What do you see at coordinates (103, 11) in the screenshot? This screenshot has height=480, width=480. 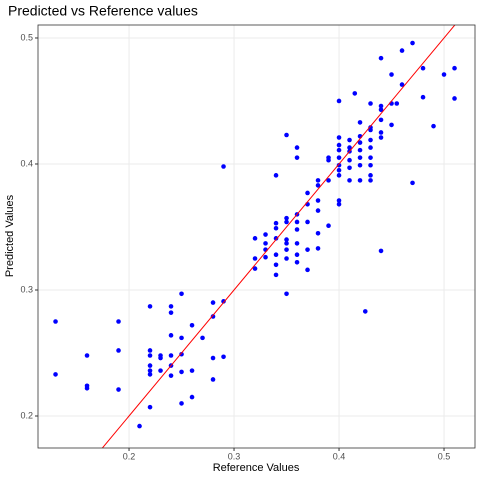 I see `chart-title: Predicted vs Reference values` at bounding box center [103, 11].